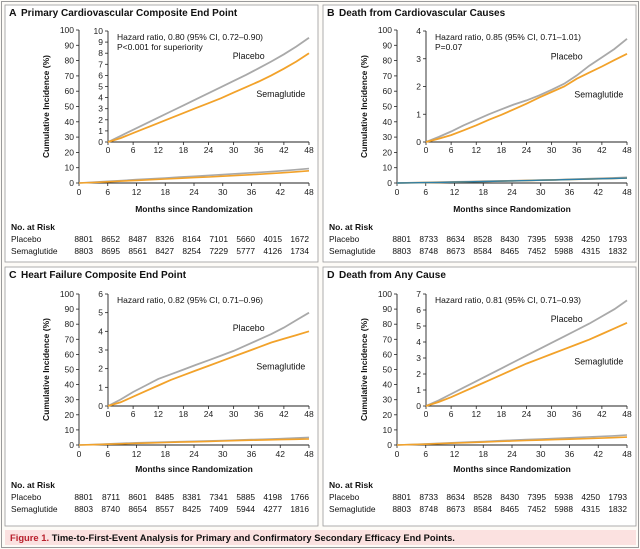  Describe the element at coordinates (385, 294) in the screenshot. I see `main-y-tick-label: 100` at that location.